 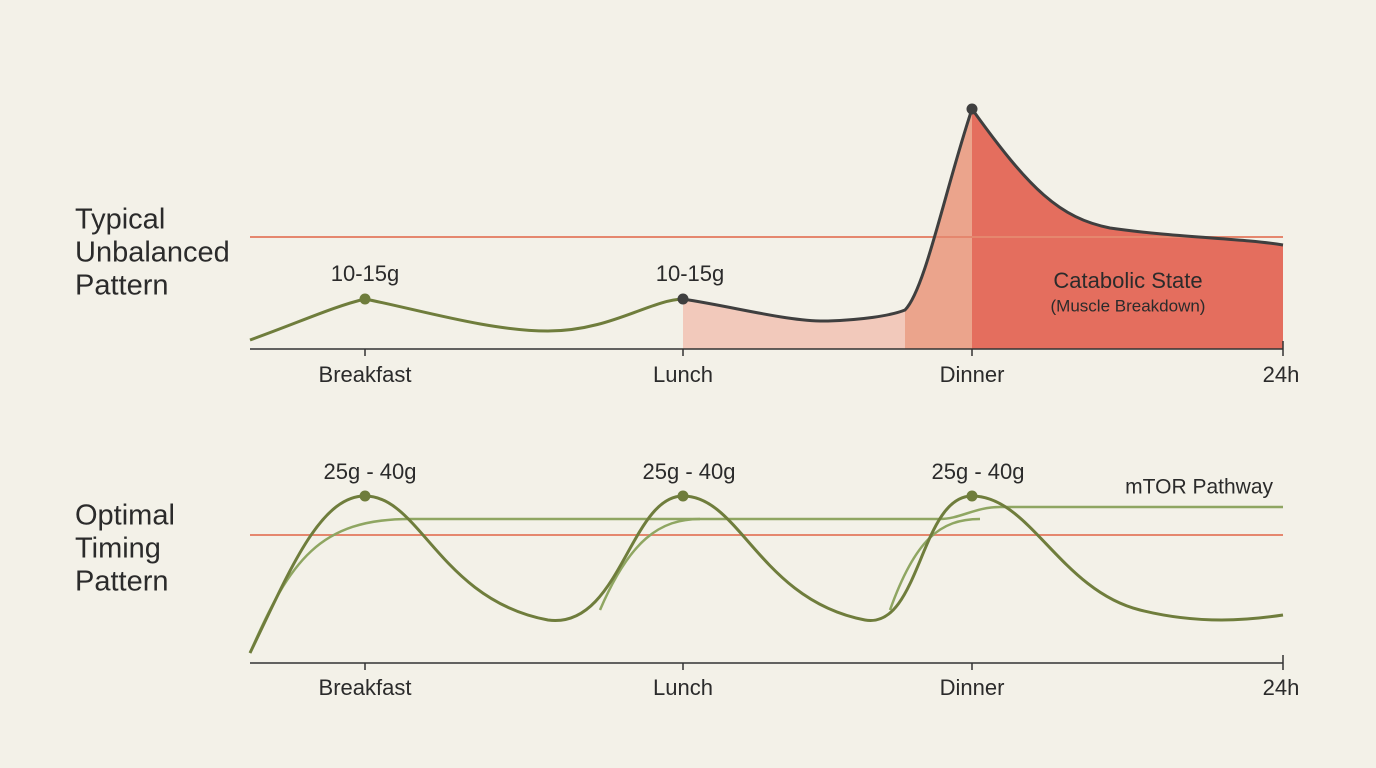 What do you see at coordinates (152, 253) in the screenshot?
I see `panel-label: Unbalanced` at bounding box center [152, 253].